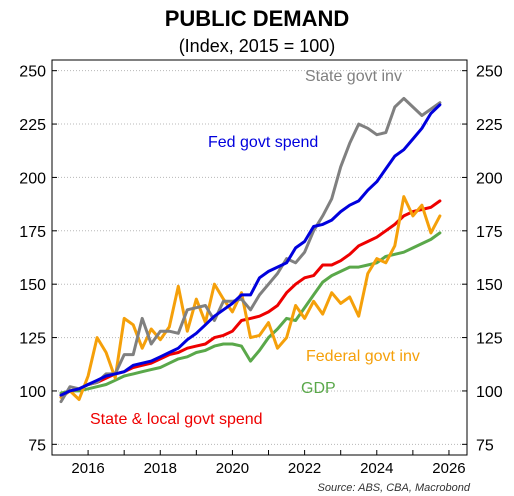 The image size is (514, 496). What do you see at coordinates (448, 468) in the screenshot?
I see `x-tick-label: 2026` at bounding box center [448, 468].